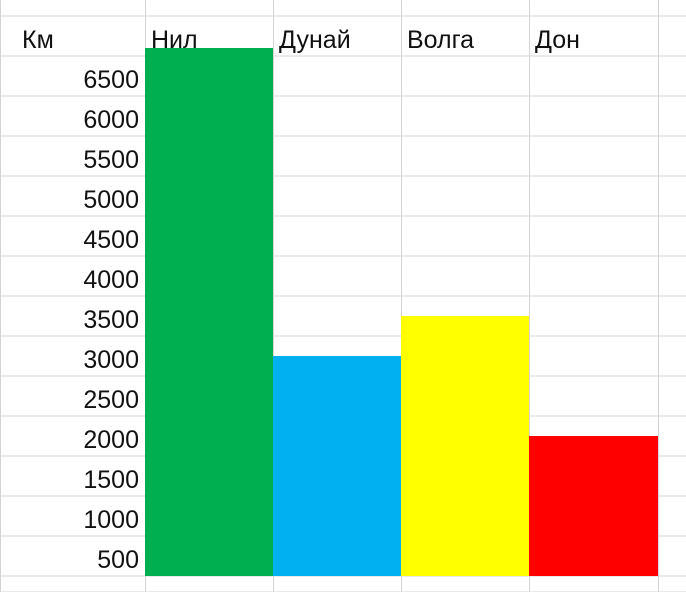 This screenshot has height=592, width=686. I want to click on y-tick-label: 500, so click(118, 560).